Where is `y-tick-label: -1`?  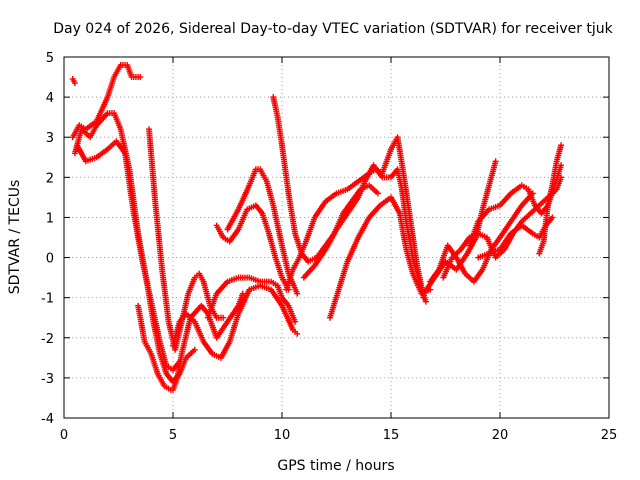
y-tick-label: -1 is located at coordinates (47, 299).